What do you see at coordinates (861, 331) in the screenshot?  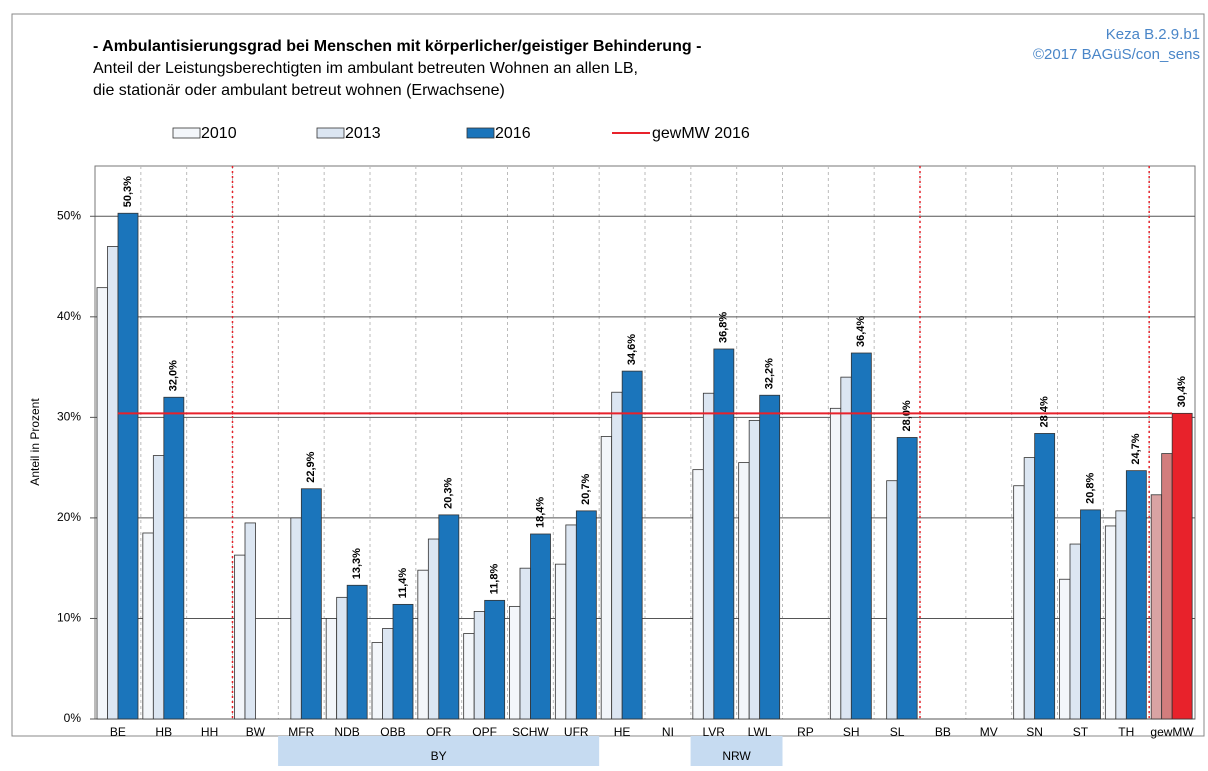 I see `data-label: 36,4%` at bounding box center [861, 331].